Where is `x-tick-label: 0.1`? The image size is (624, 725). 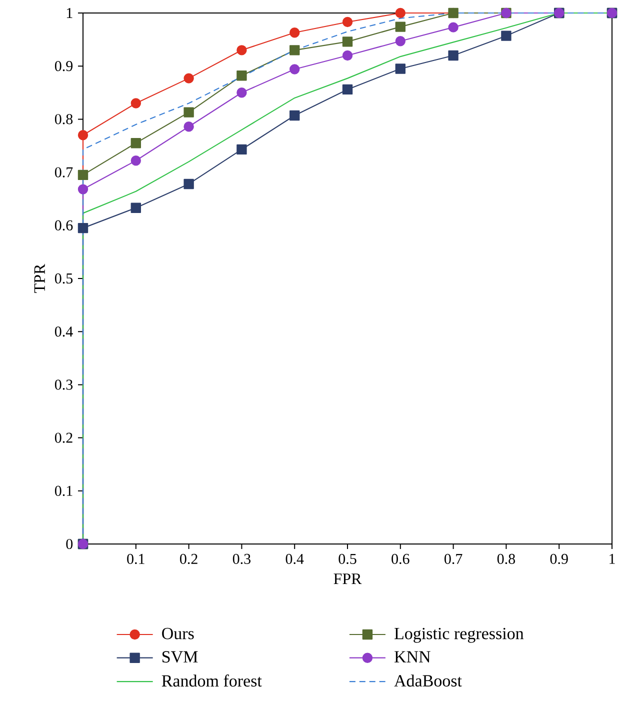
x-tick-label: 0.1 is located at coordinates (135, 559).